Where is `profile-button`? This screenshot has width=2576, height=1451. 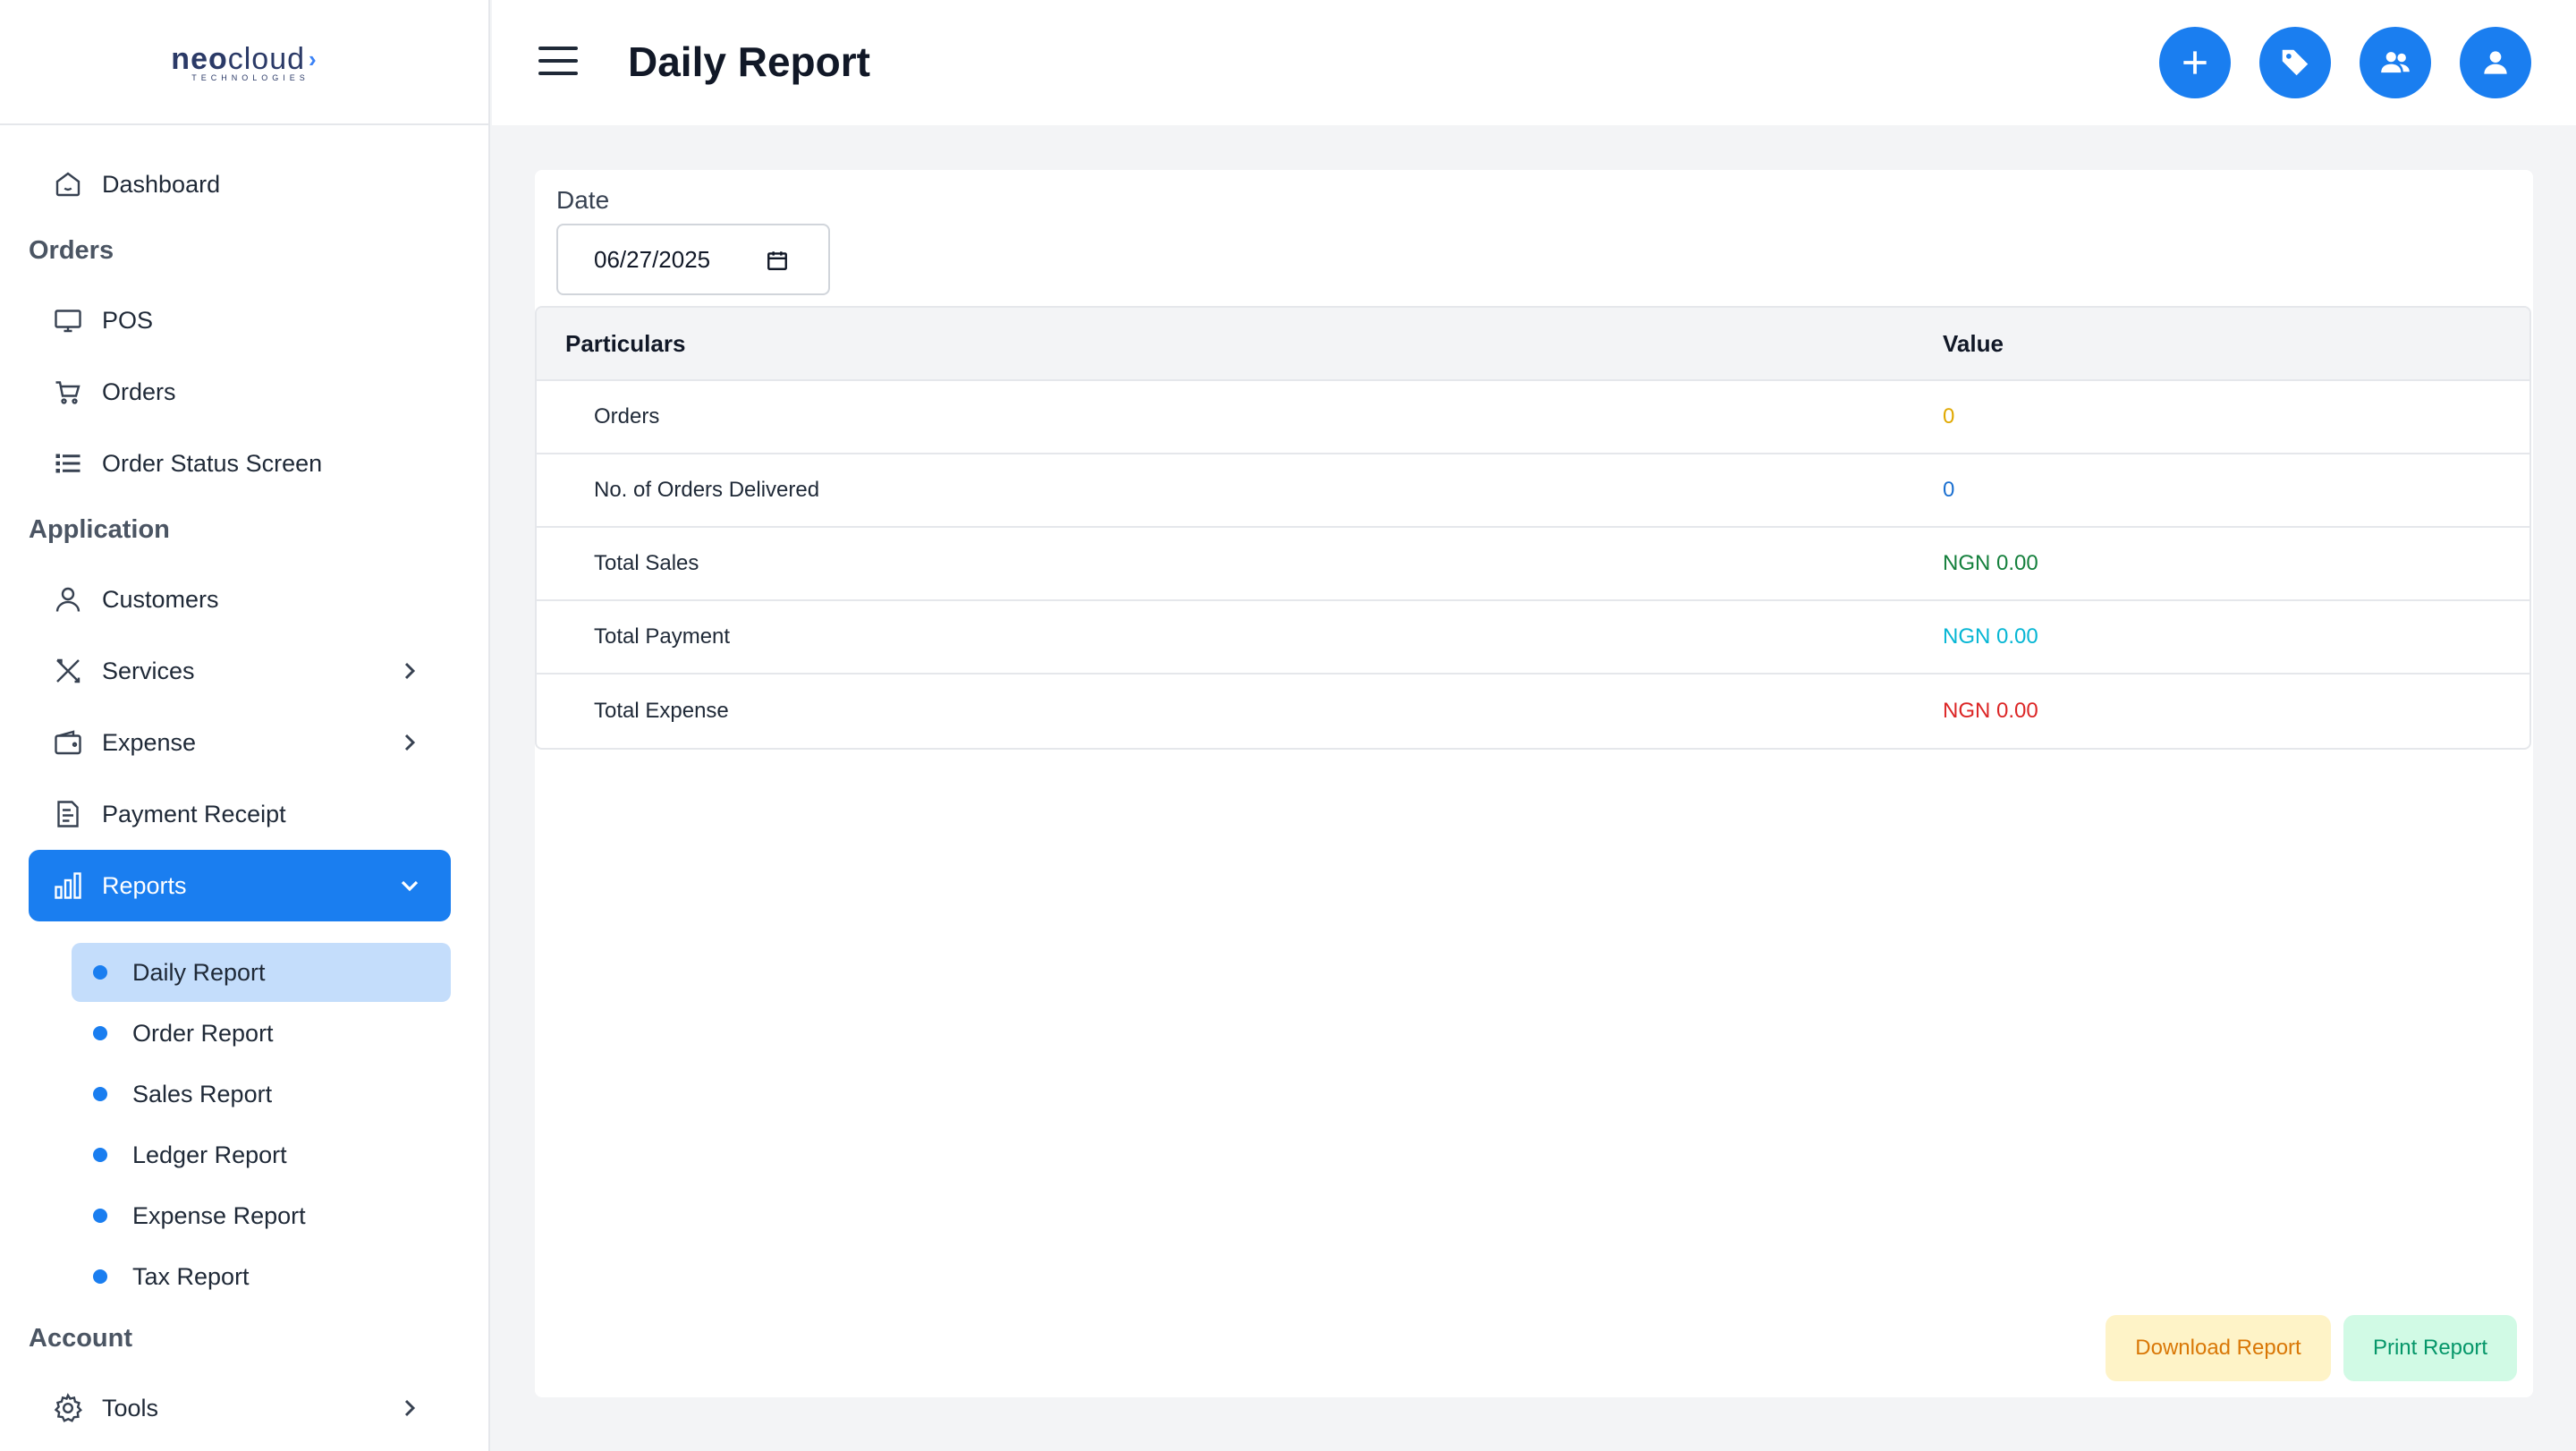 profile-button is located at coordinates (2495, 63).